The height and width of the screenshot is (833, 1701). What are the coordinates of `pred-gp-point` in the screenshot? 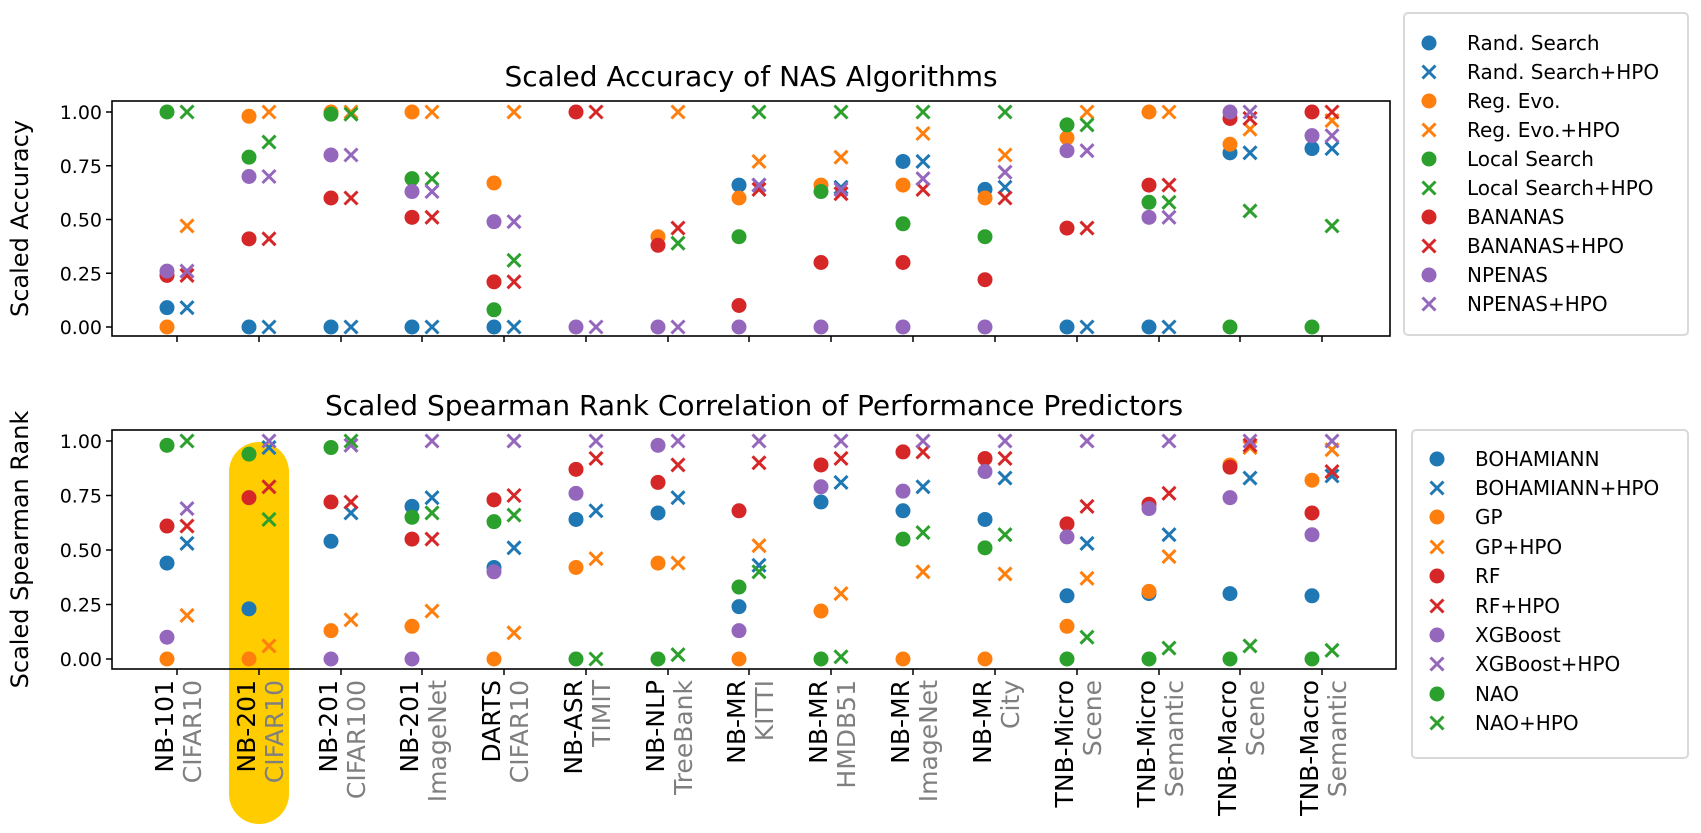 It's located at (494, 659).